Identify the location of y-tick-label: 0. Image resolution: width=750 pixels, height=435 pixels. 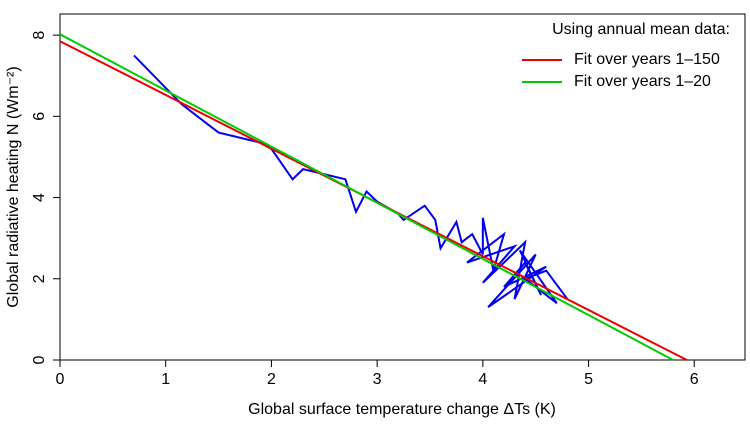
(39, 359).